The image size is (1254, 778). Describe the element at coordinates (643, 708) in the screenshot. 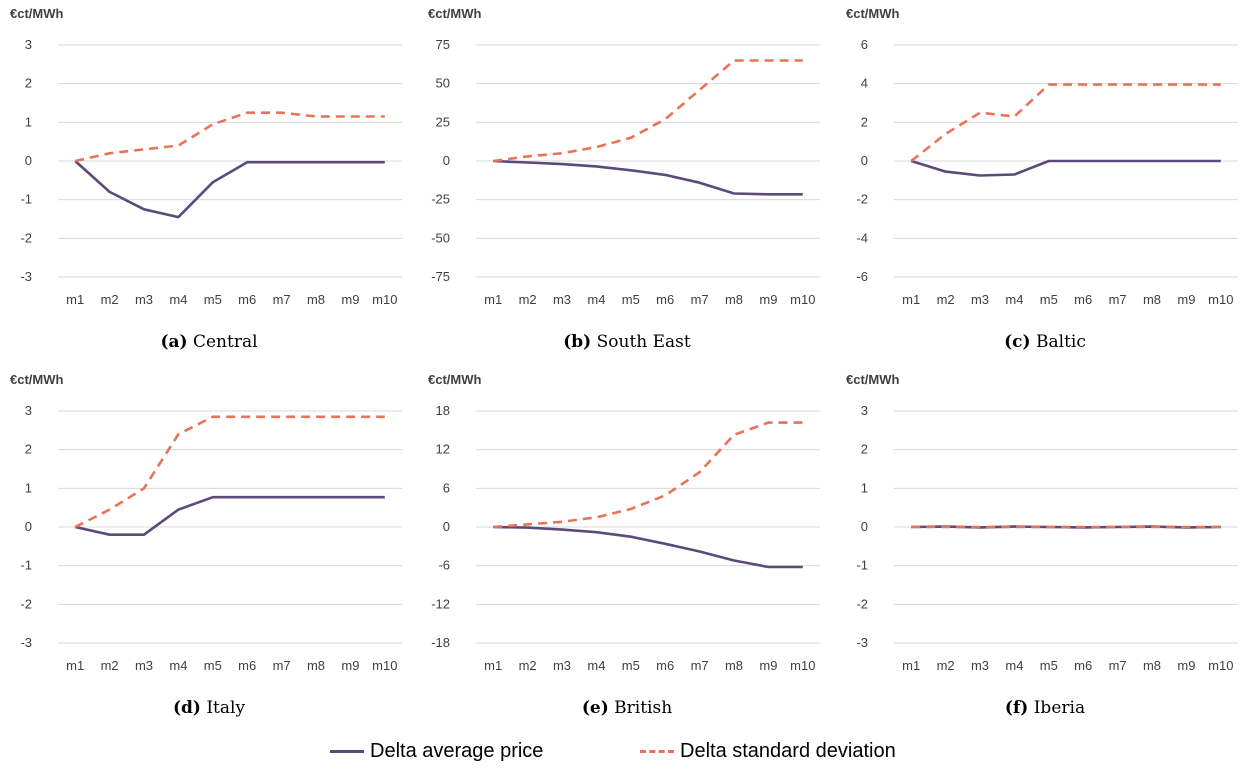

I see `caption-text: British` at that location.